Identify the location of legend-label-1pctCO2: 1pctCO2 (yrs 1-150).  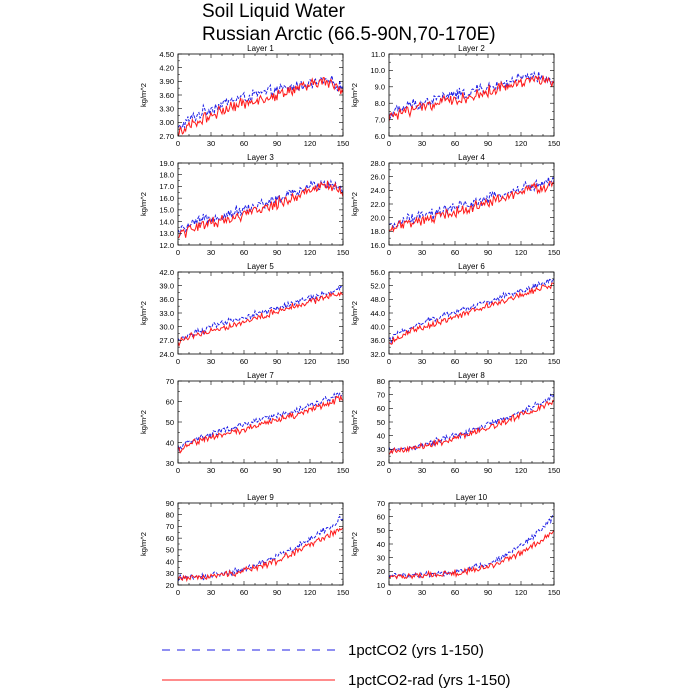
(416, 650).